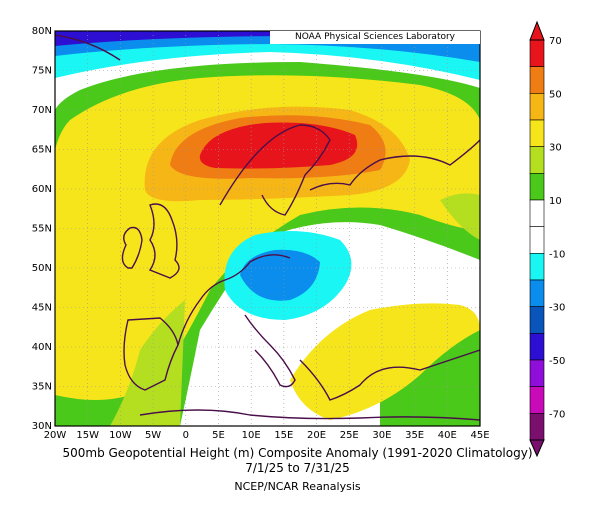  Describe the element at coordinates (381, 435) in the screenshot. I see `lon-tick-label: 30E` at that location.